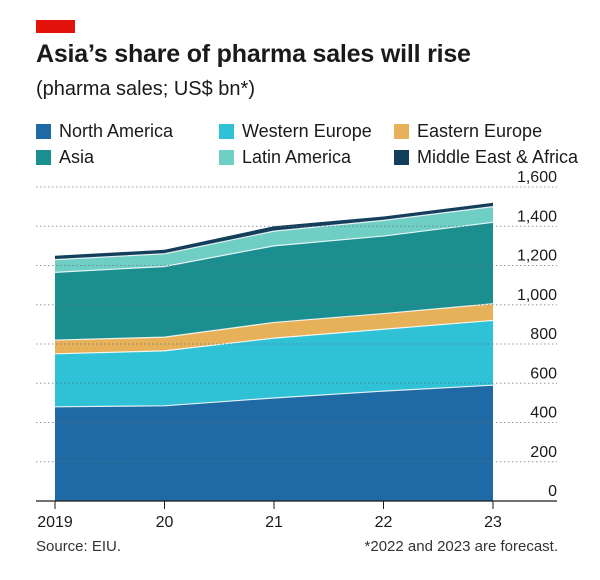 This screenshot has height=580, width=600. Describe the element at coordinates (274, 522) in the screenshot. I see `x-tick-label: 21` at that location.